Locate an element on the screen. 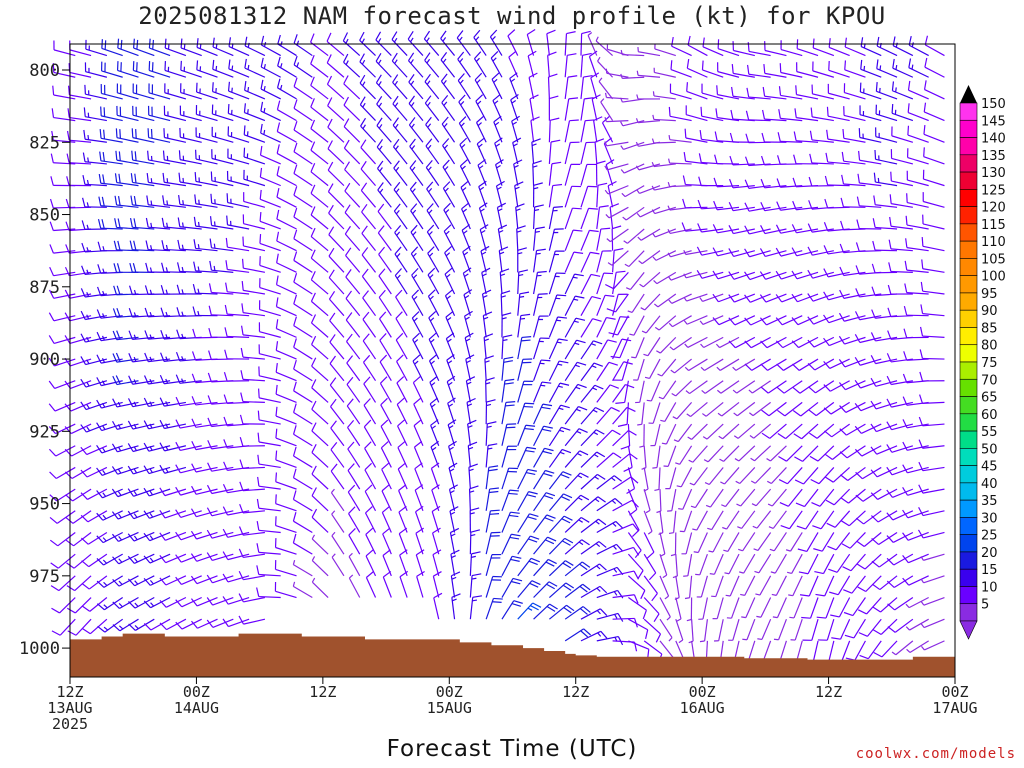  y-tick-label: 875 is located at coordinates (44, 288).